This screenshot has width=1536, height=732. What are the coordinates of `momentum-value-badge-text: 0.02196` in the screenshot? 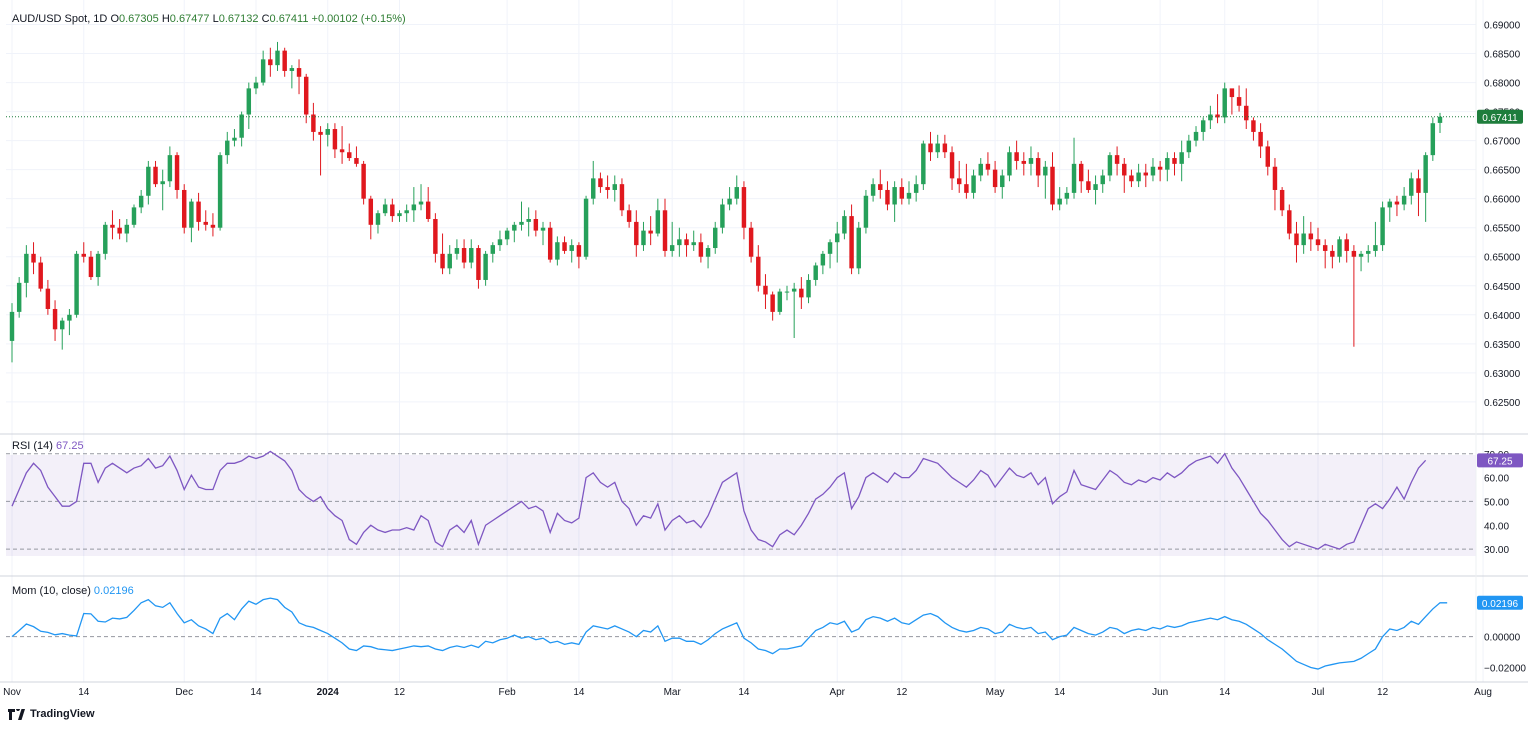 It's located at (1500, 604).